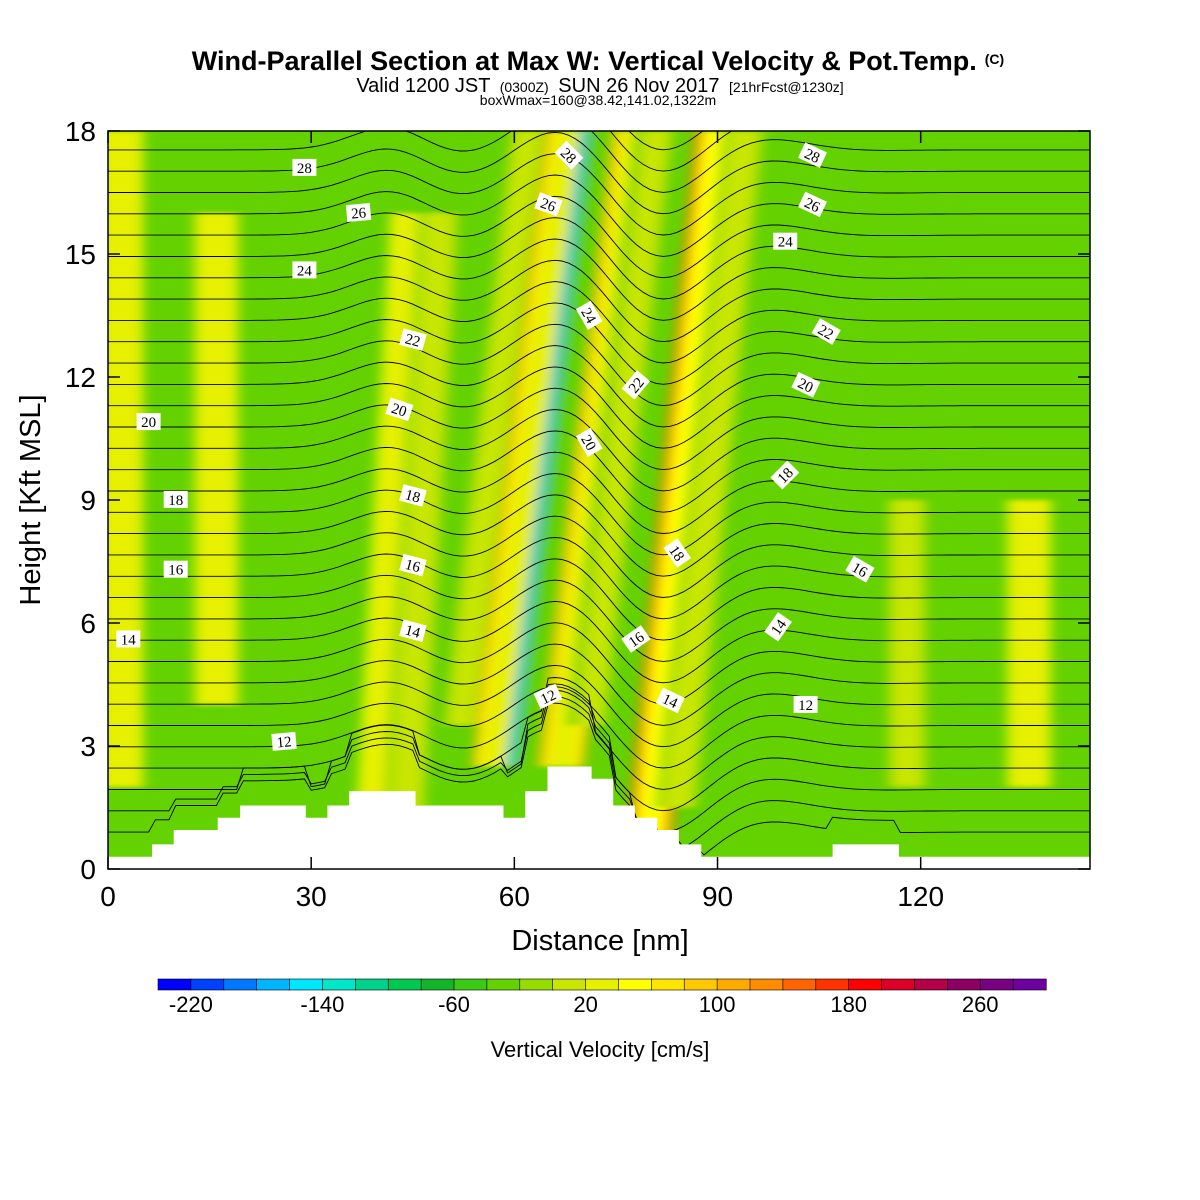  I want to click on x-tick-label: 30, so click(311, 896).